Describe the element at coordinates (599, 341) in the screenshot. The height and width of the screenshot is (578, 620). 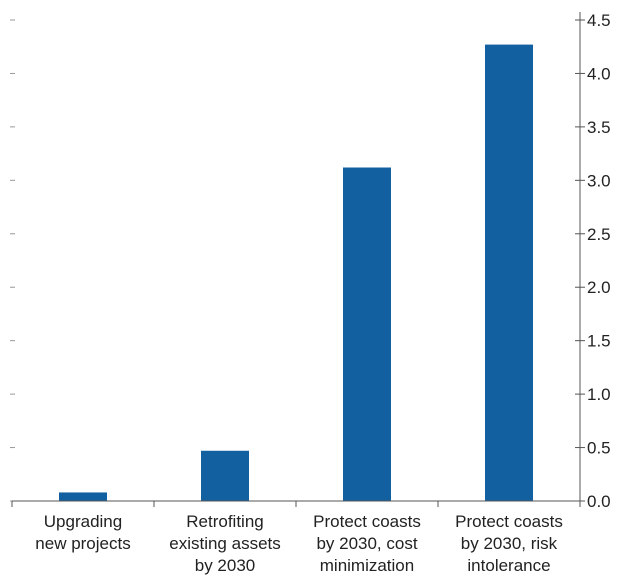
I see `y-tick-label-3: 1.5` at that location.